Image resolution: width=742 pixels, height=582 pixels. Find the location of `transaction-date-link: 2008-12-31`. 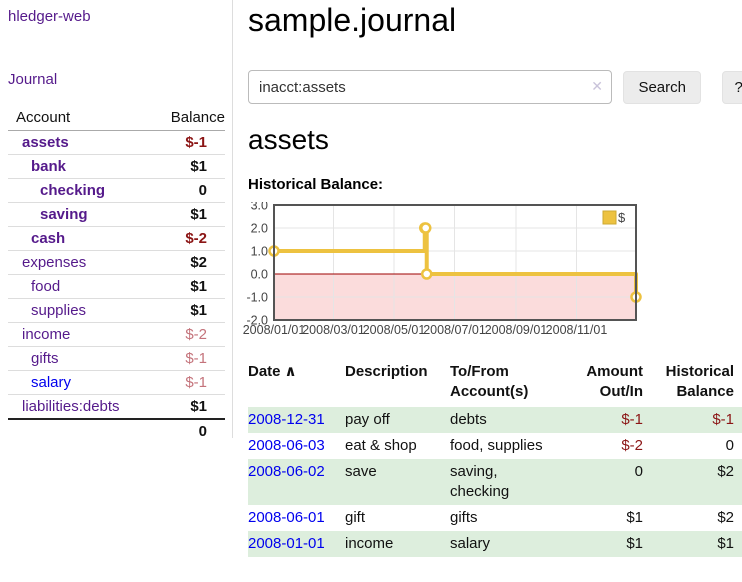

transaction-date-link: 2008-12-31 is located at coordinates (286, 419).